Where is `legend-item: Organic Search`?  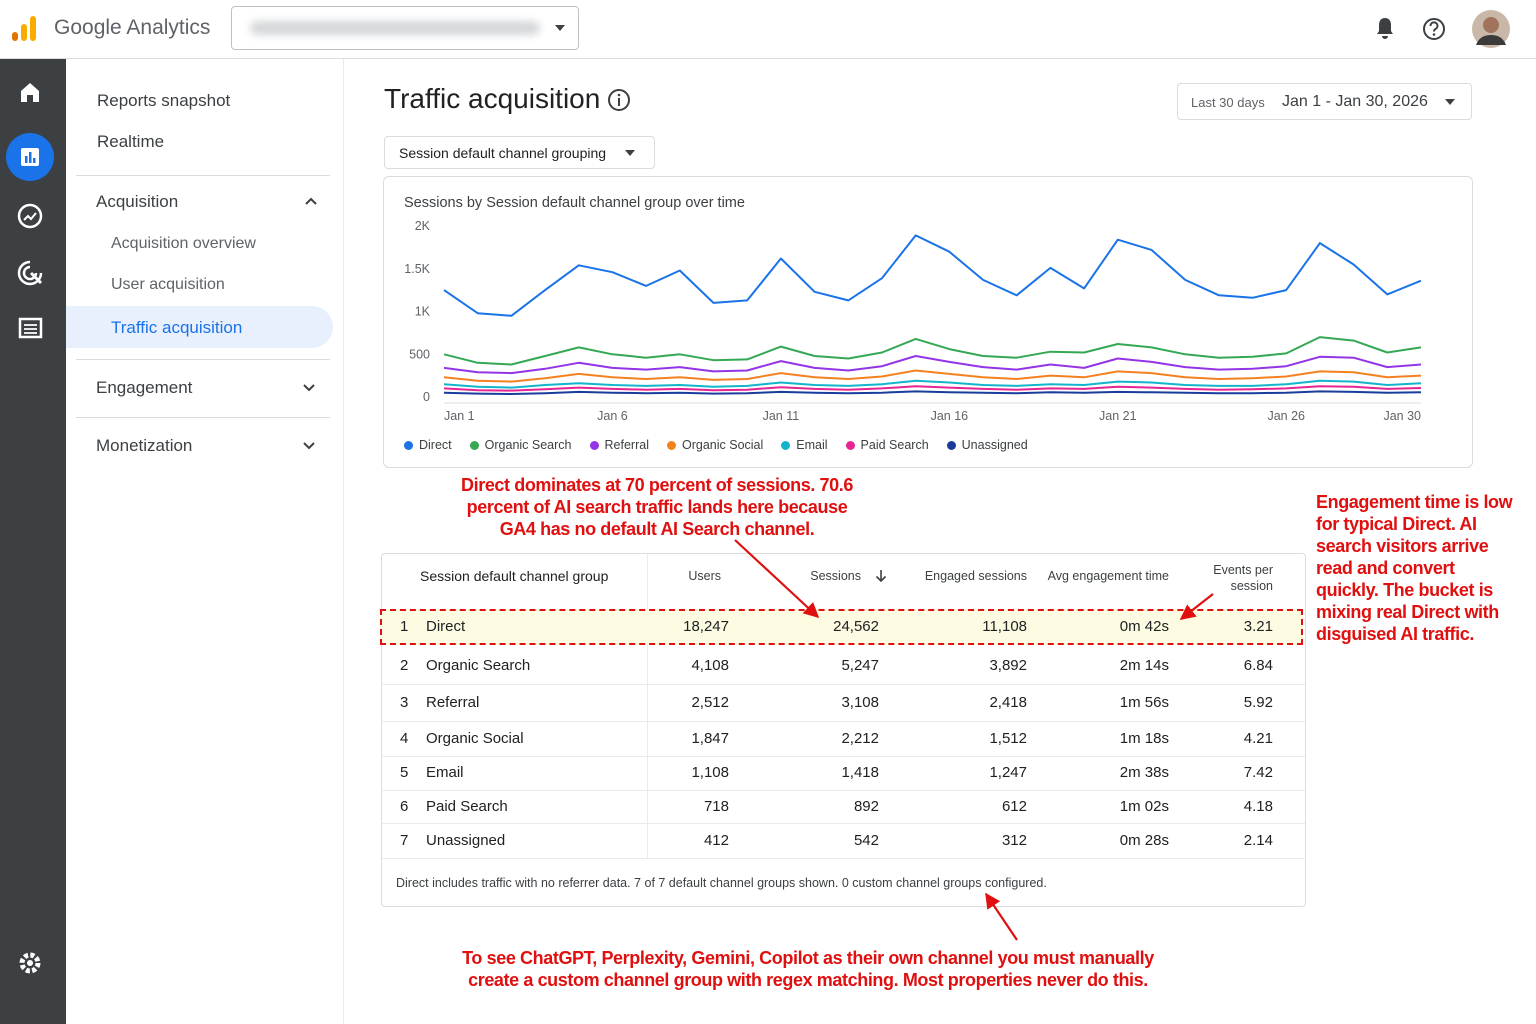
legend-item: Organic Search is located at coordinates (520, 445).